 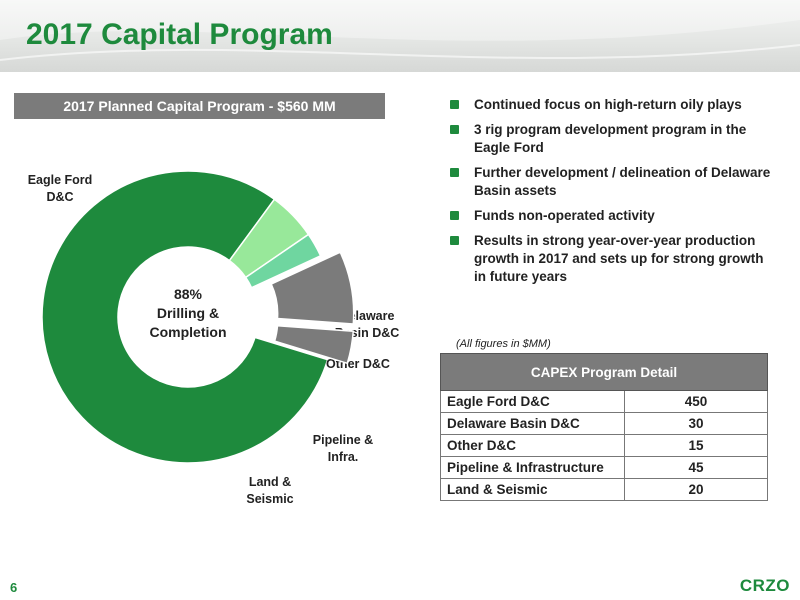 I want to click on row-label: Eagle Ford D&C, so click(x=532, y=401).